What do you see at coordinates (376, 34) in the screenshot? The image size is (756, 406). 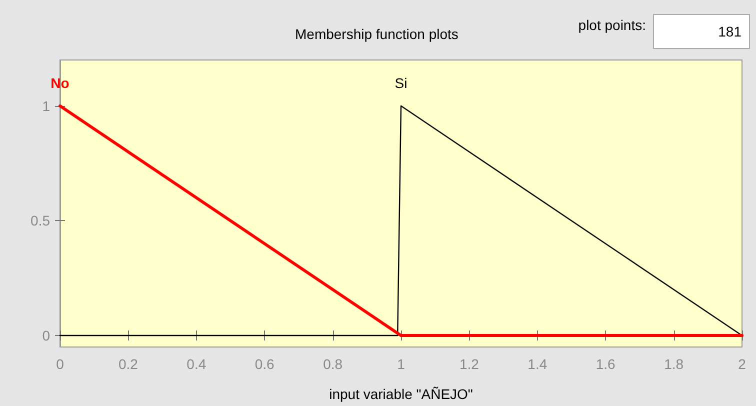 I see `chart-title: Membership function plots` at bounding box center [376, 34].